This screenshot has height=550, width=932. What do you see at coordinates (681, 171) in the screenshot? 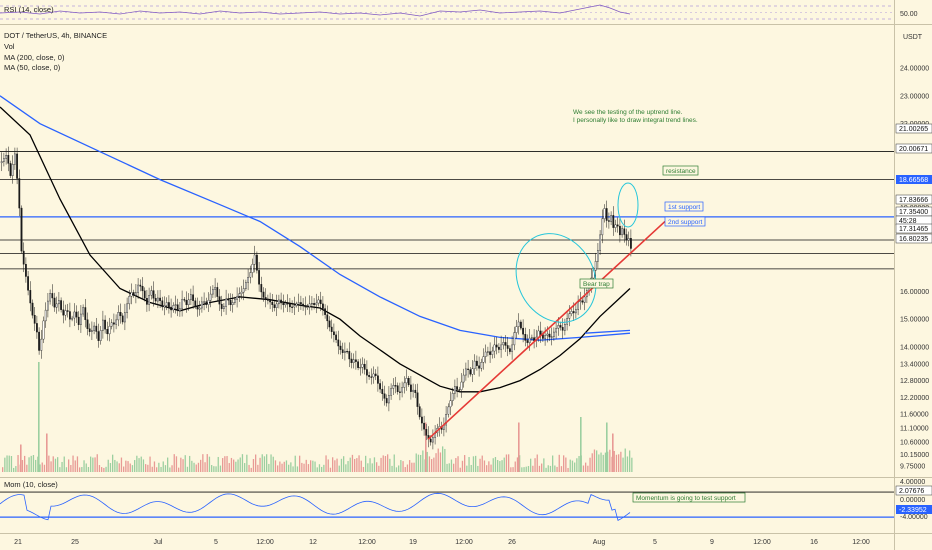
I see `resistance-label: resistance` at bounding box center [681, 171].